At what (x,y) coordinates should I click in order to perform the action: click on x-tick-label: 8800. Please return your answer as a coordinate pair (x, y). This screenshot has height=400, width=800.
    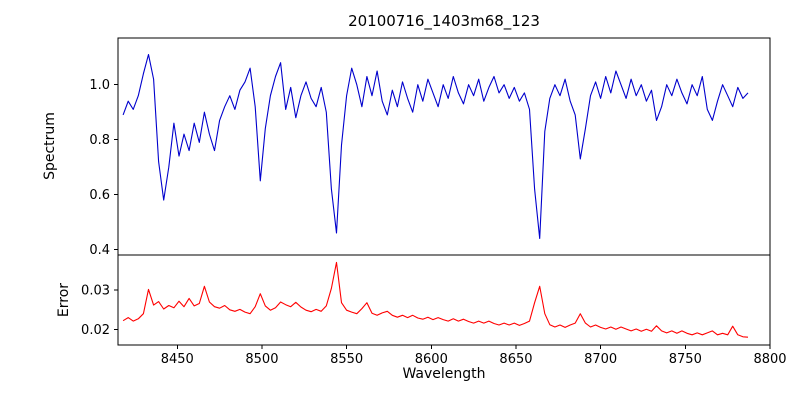
    Looking at the image, I should click on (769, 359).